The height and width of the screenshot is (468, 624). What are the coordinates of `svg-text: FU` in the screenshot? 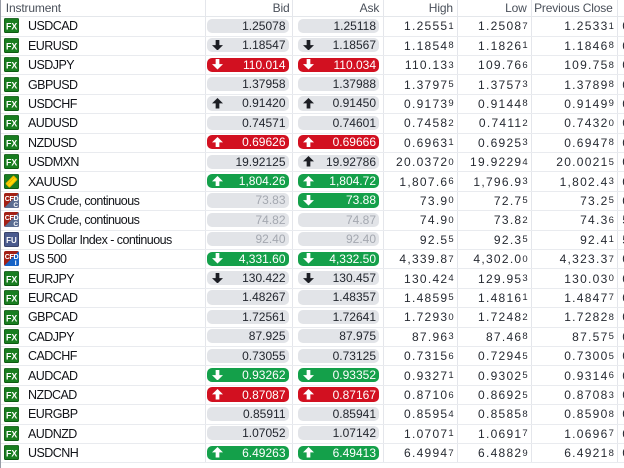 It's located at (11, 240).